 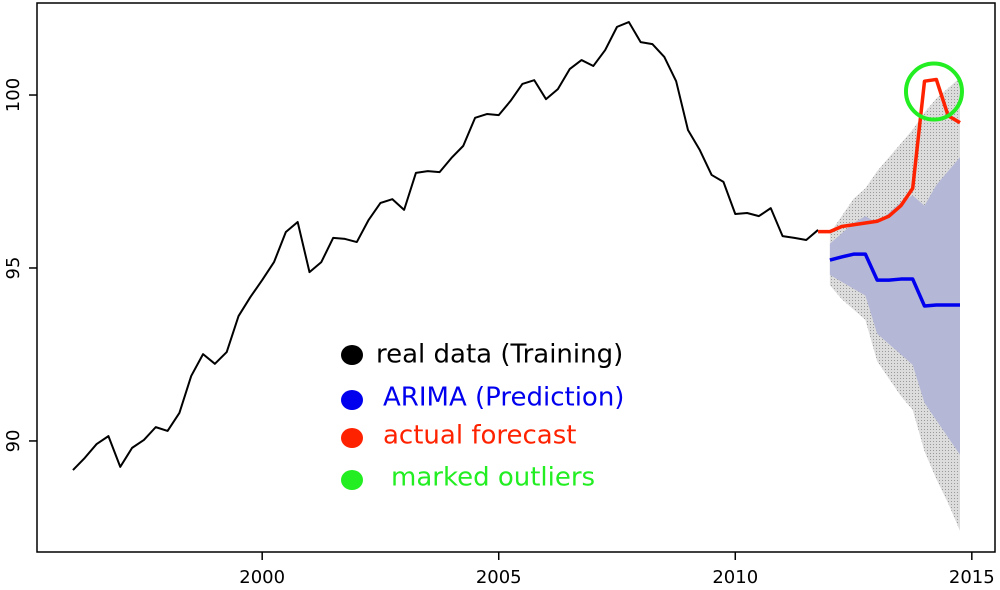 I want to click on legend-label: actual forecast, so click(x=479, y=436).